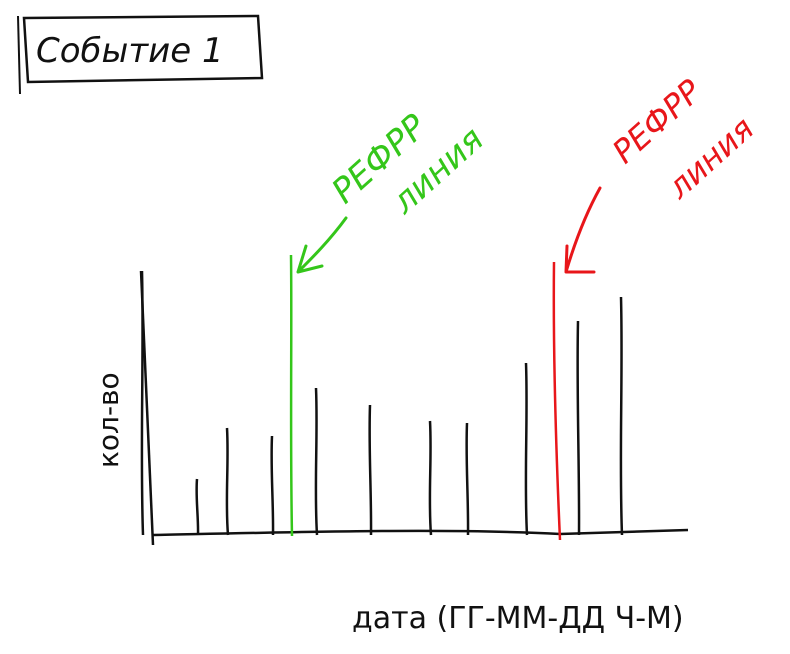 The height and width of the screenshot is (654, 790). What do you see at coordinates (420, 532) in the screenshot?
I see `x-axis` at bounding box center [420, 532].